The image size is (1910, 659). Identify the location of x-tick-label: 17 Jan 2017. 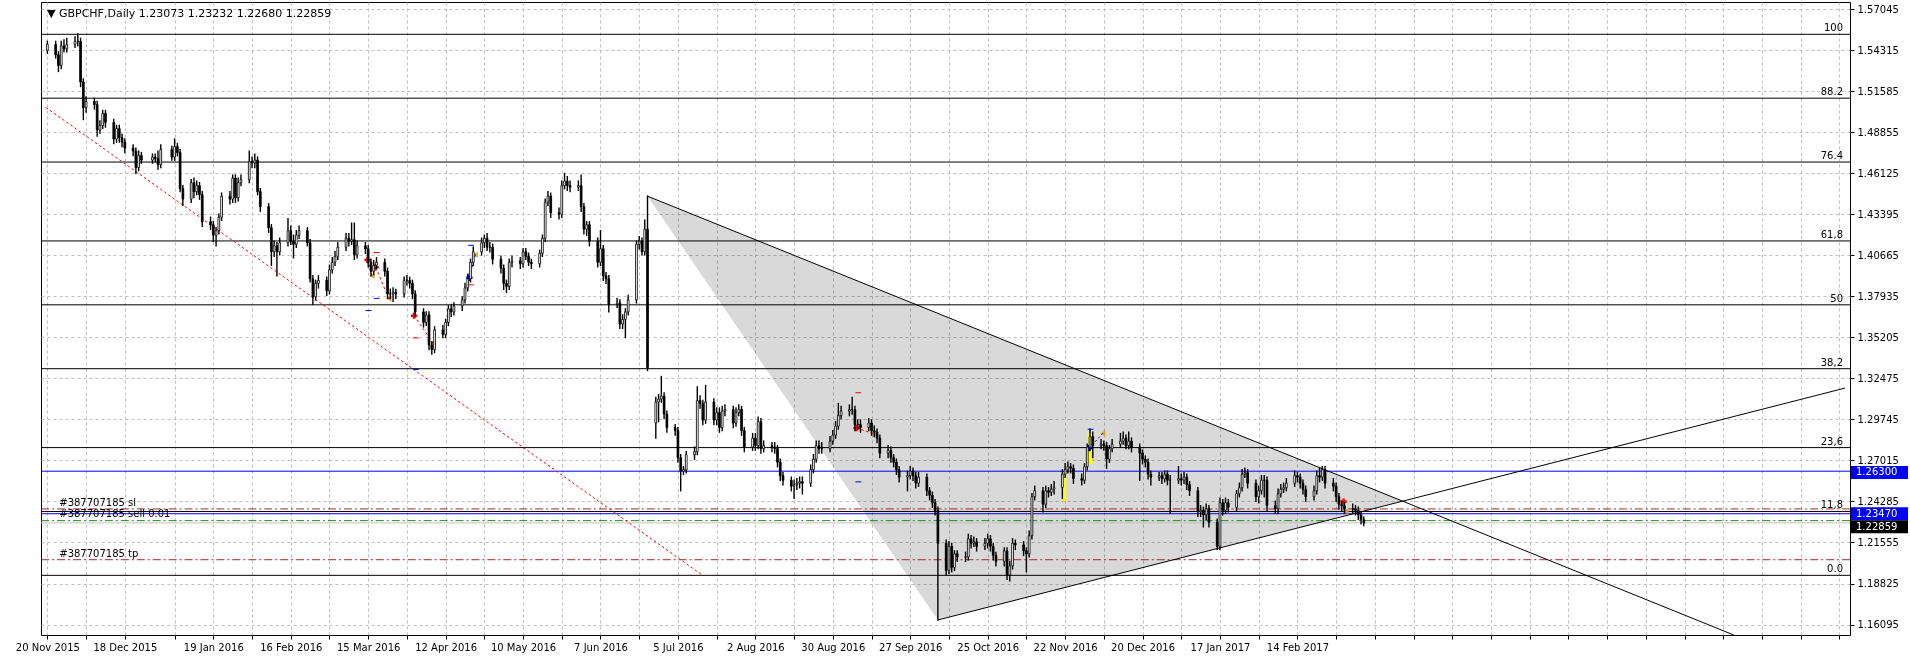
(1220, 647).